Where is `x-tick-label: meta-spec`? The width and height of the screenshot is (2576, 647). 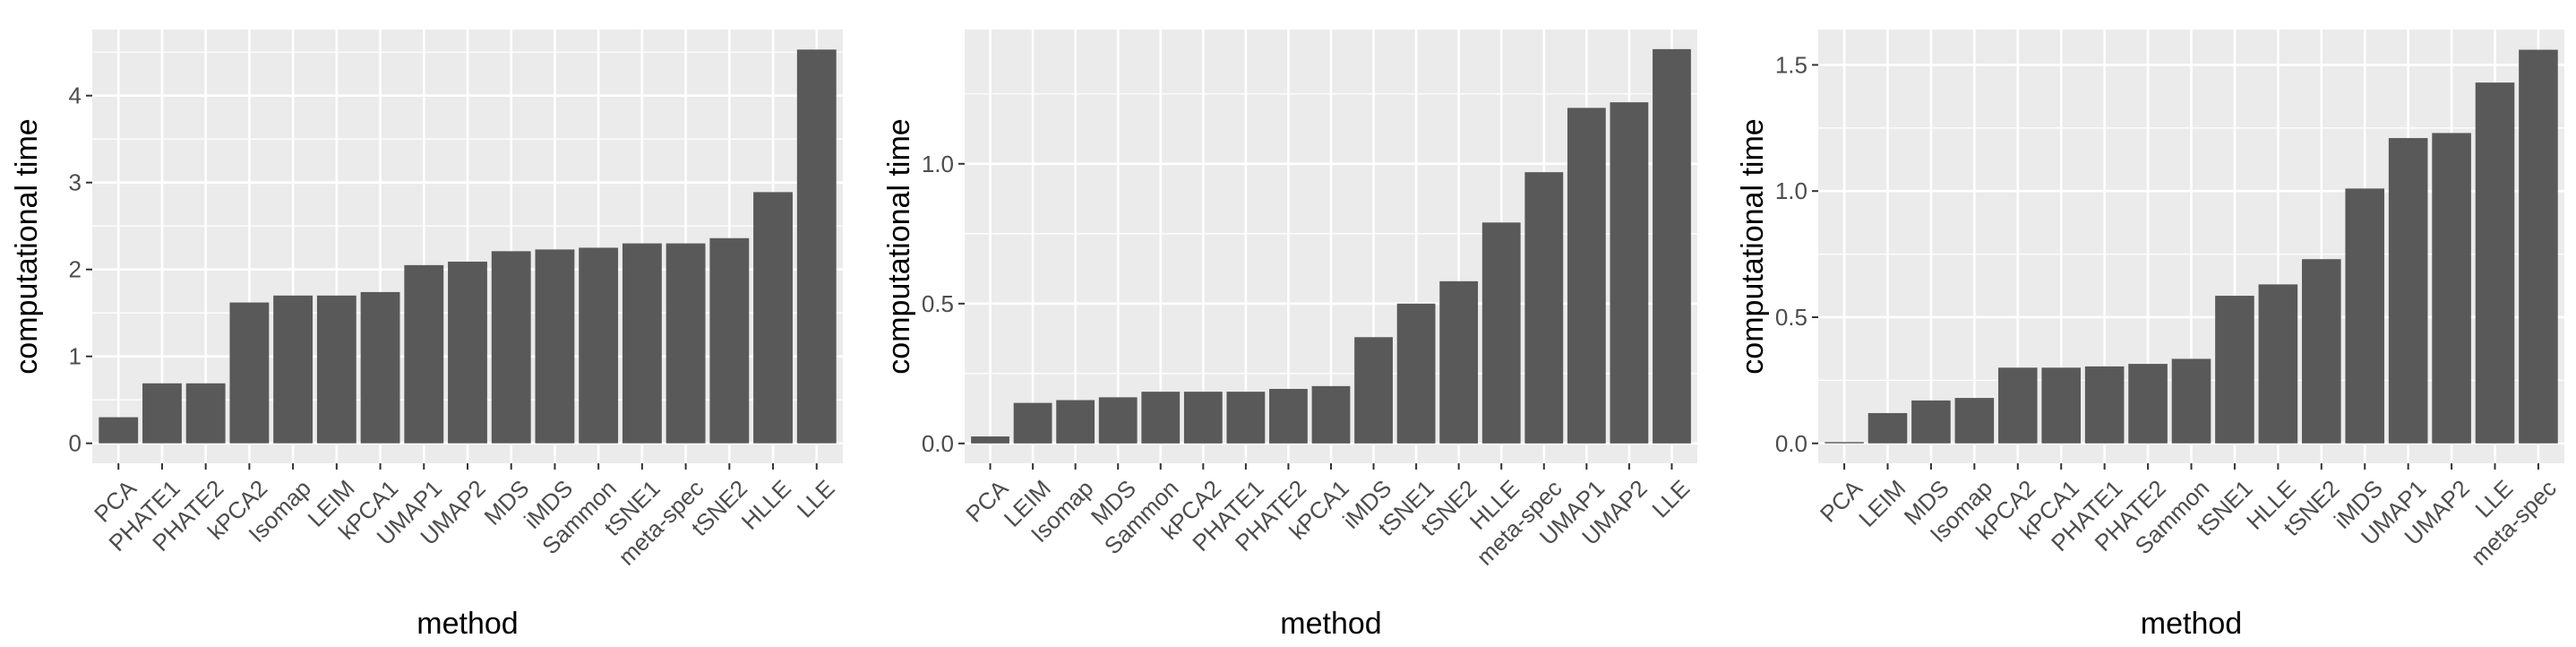
x-tick-label: meta-spec is located at coordinates (2514, 523).